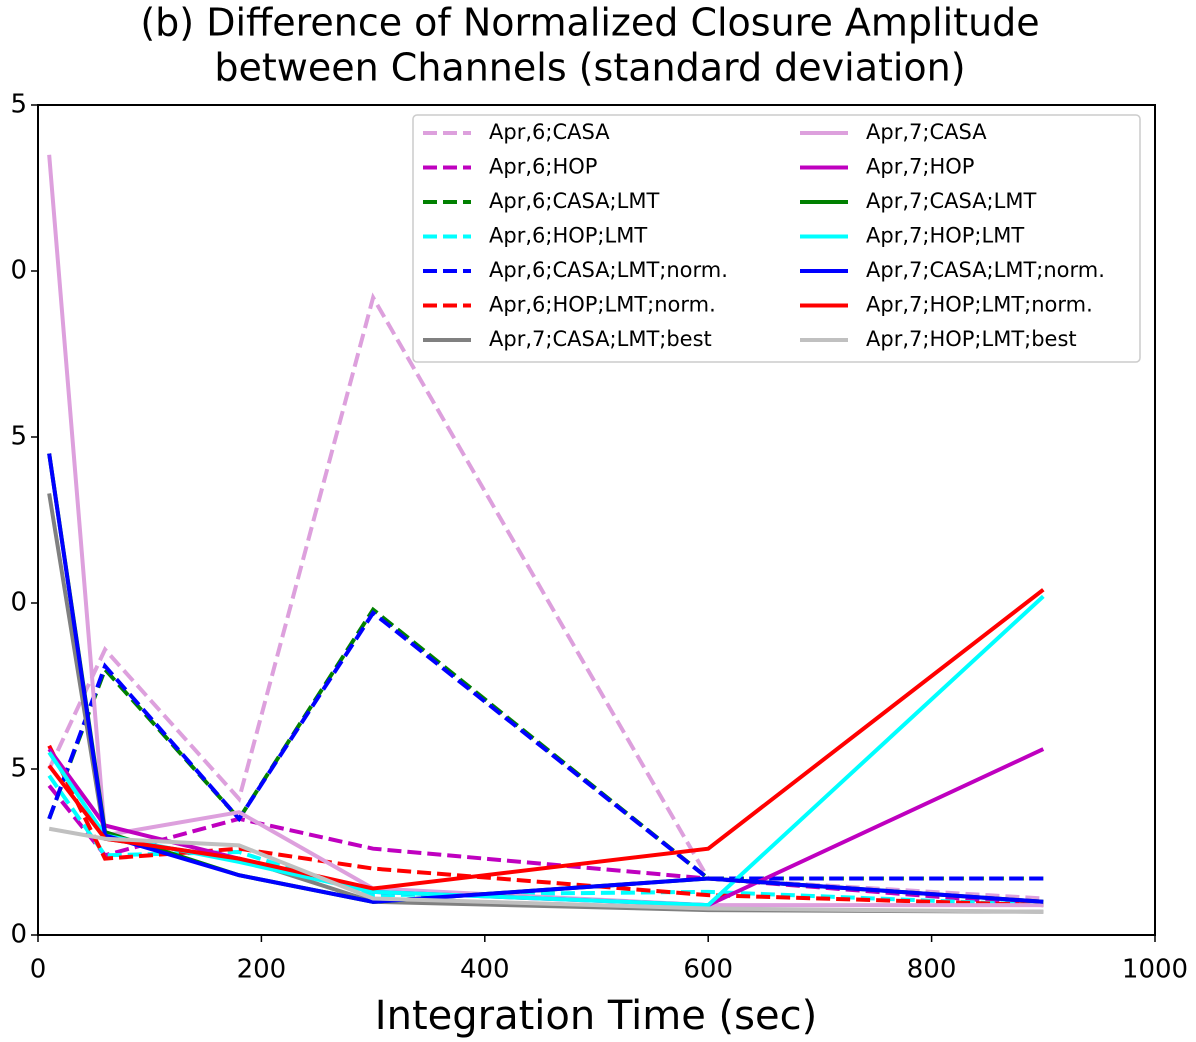 This screenshot has height=1042, width=1196. Describe the element at coordinates (600, 339) in the screenshot. I see `legend-label: Apr,7;CASA;LMT;best` at that location.